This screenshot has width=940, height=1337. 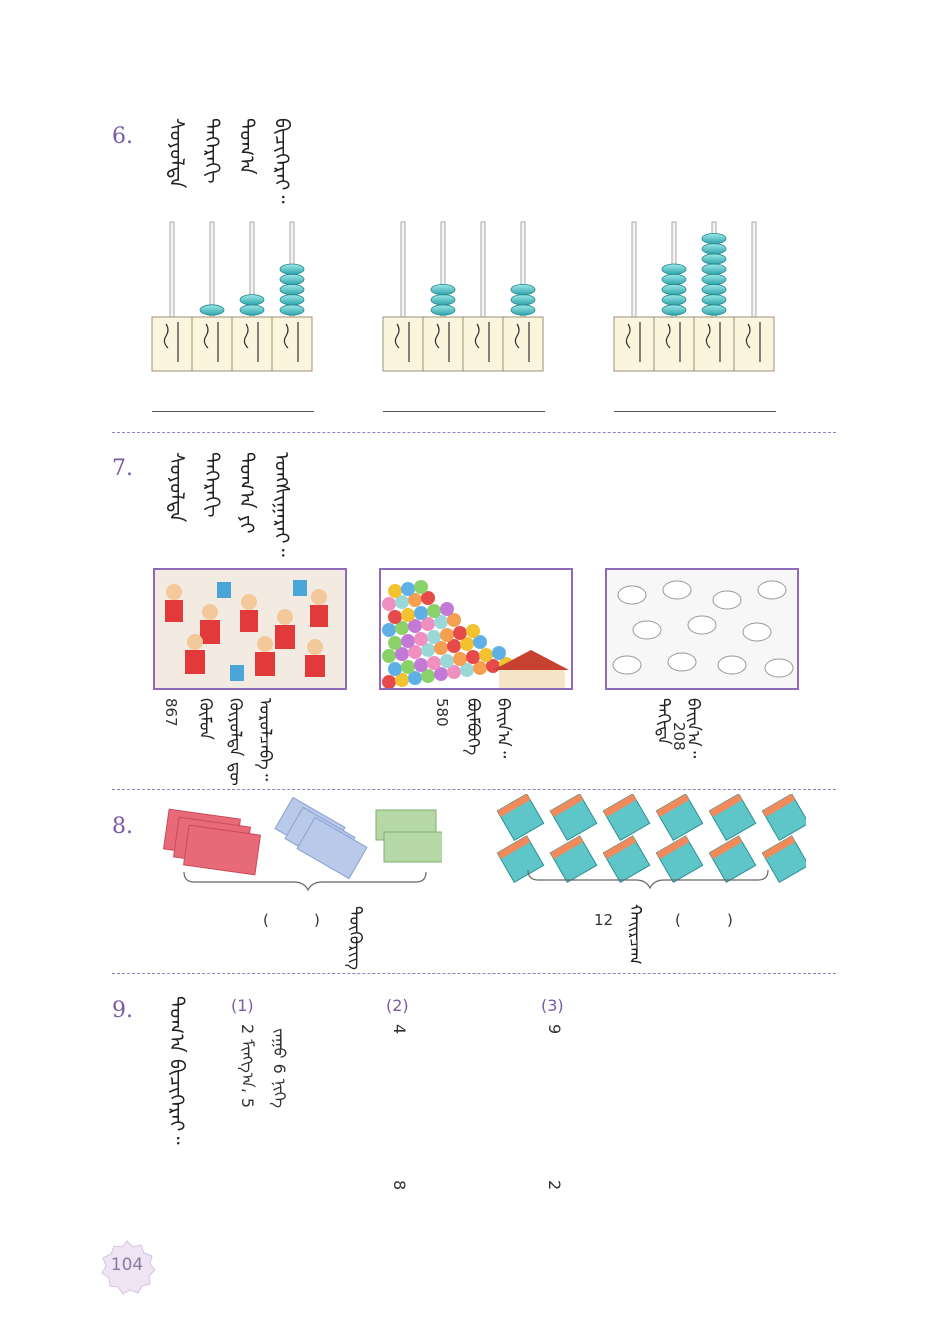 I want to click on balloons-caption: ᠪᠥᠮᠪᠦᠭᠡ ᠪᠠᠢᠨ᠎ᠠ᠃, so click(x=488, y=728).